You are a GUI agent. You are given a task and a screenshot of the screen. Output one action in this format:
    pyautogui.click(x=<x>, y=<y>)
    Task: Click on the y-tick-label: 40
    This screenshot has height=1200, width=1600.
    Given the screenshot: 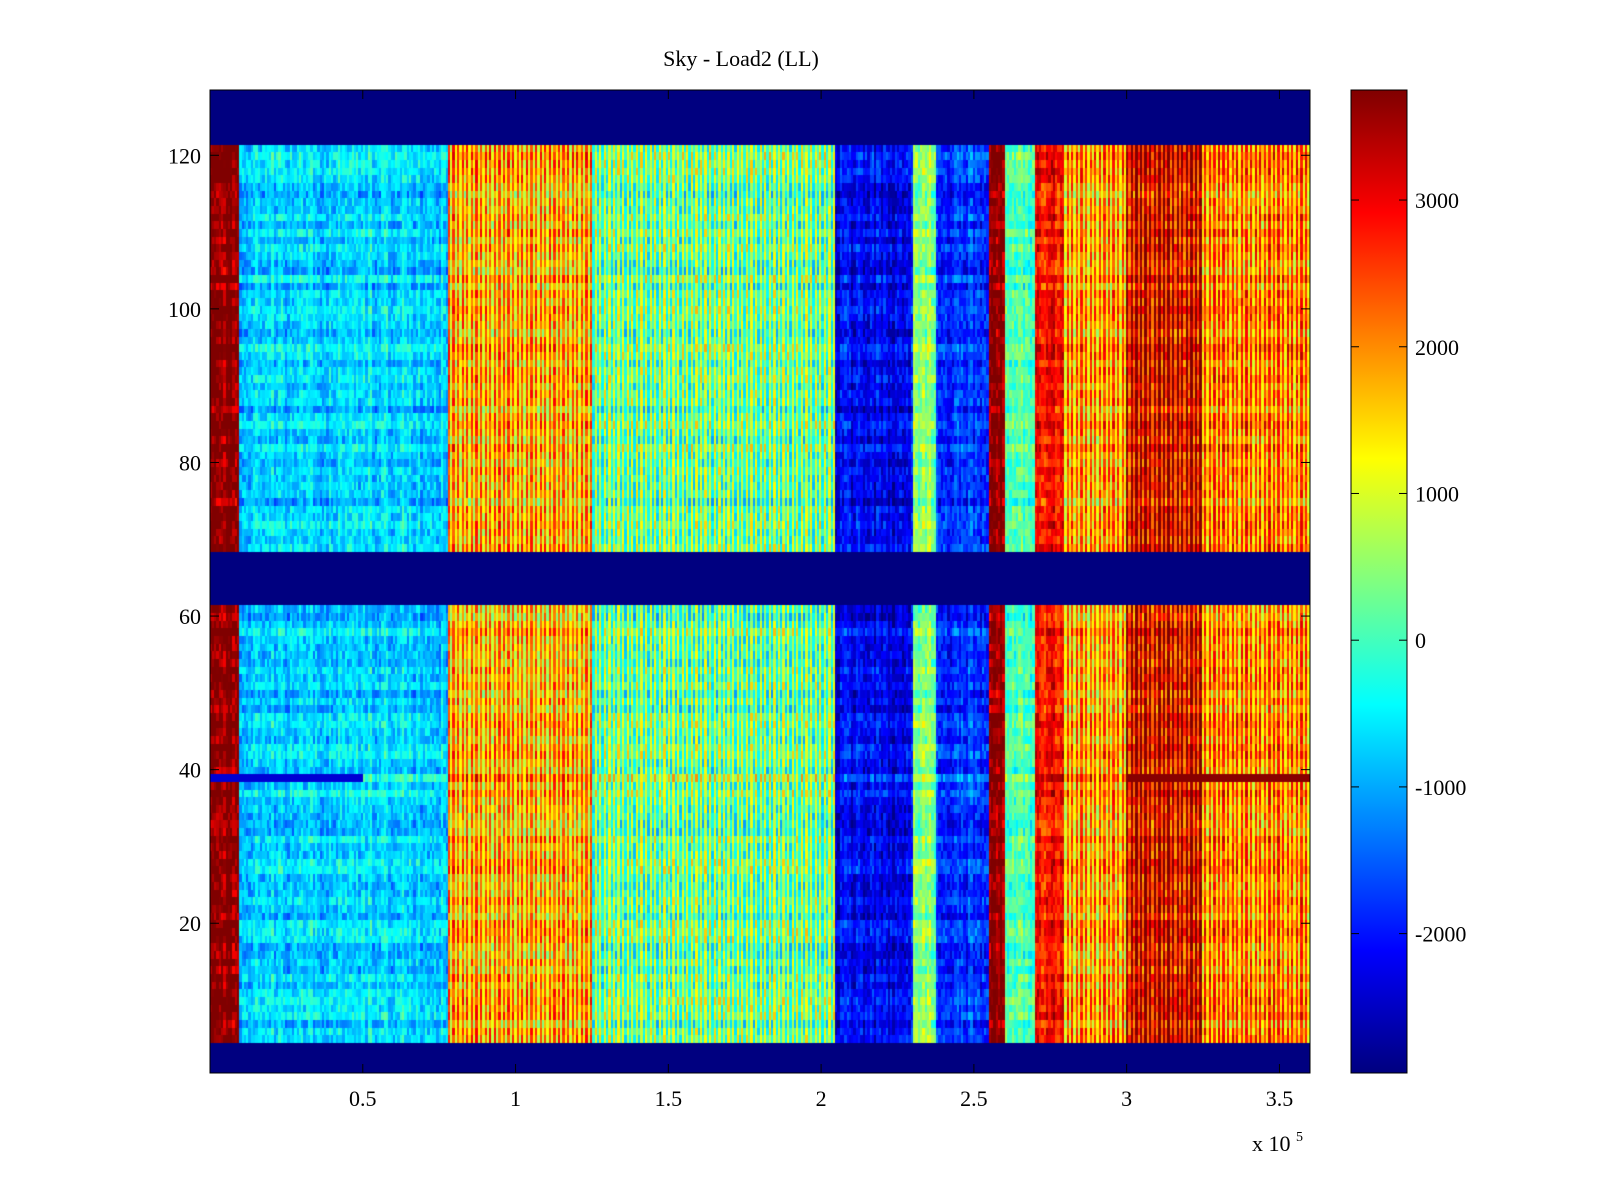 What is the action you would take?
    pyautogui.click(x=190, y=770)
    